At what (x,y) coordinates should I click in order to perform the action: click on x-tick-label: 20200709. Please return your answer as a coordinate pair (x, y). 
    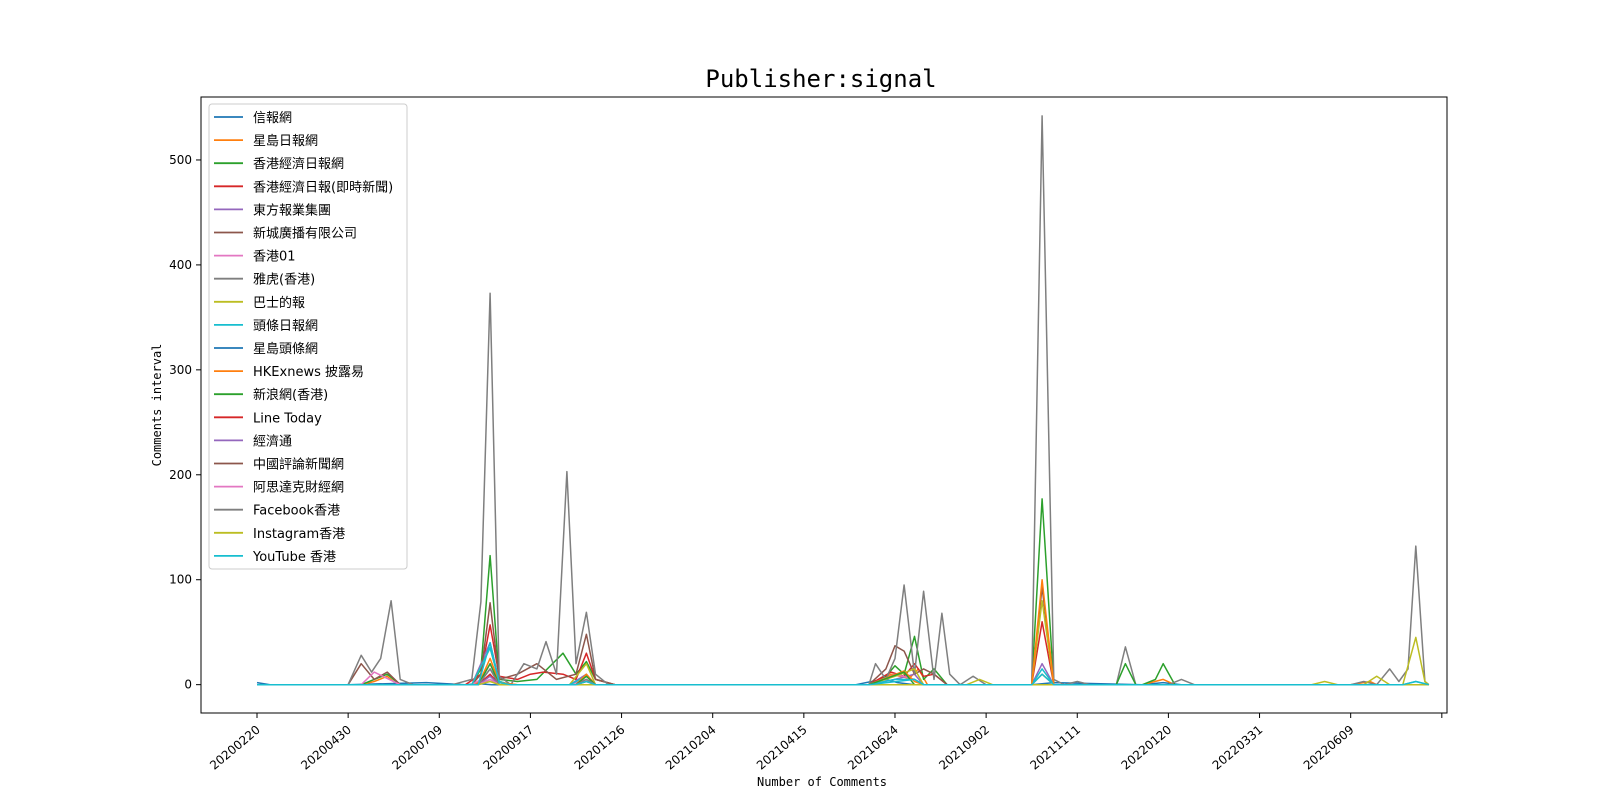
    Looking at the image, I should click on (417, 748).